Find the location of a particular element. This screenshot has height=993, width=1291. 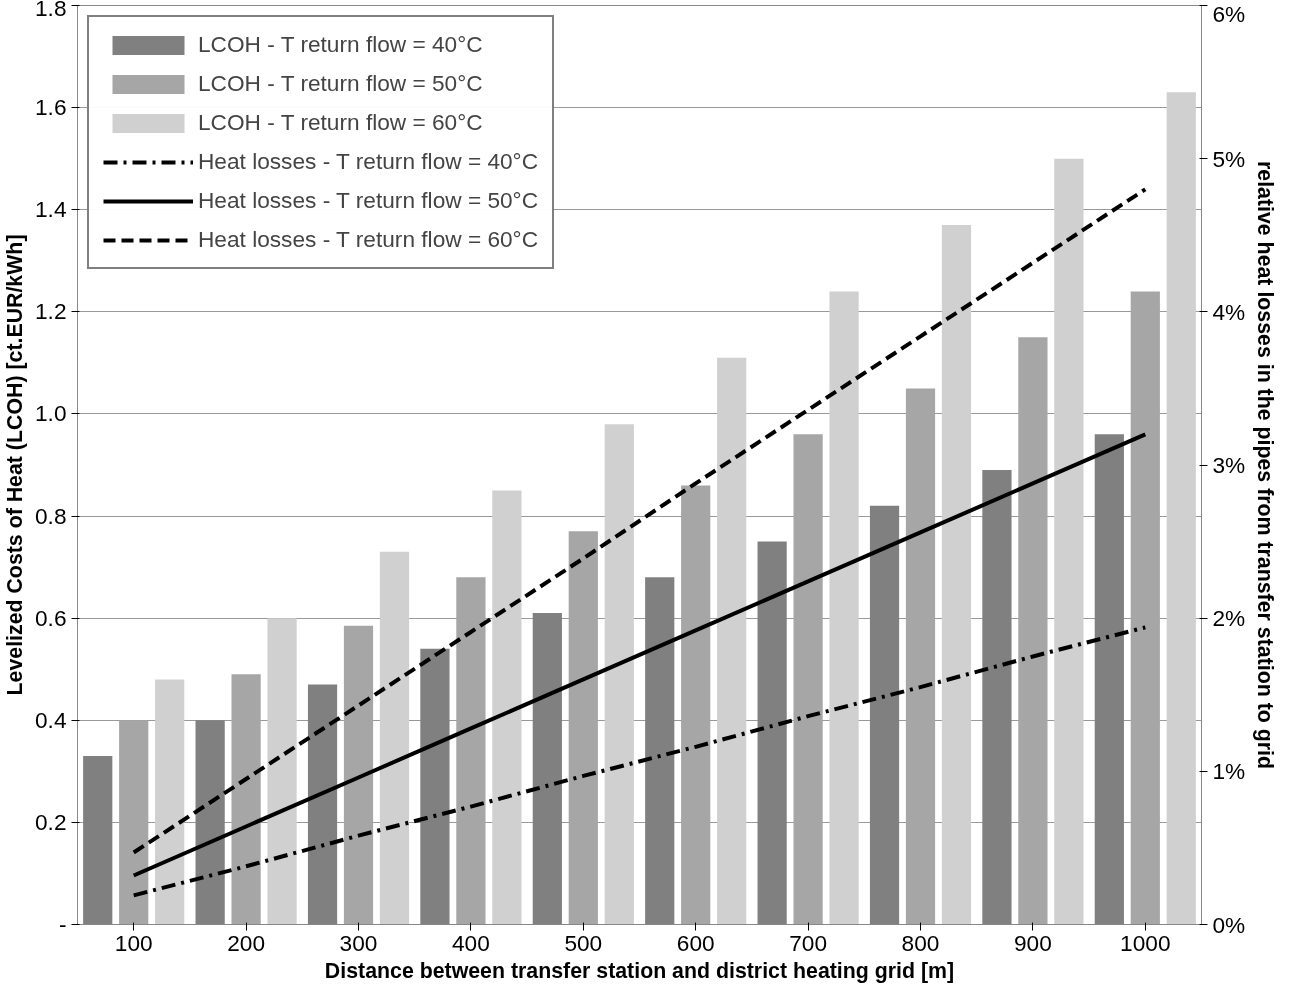

x-tick-label: 800 is located at coordinates (920, 942).